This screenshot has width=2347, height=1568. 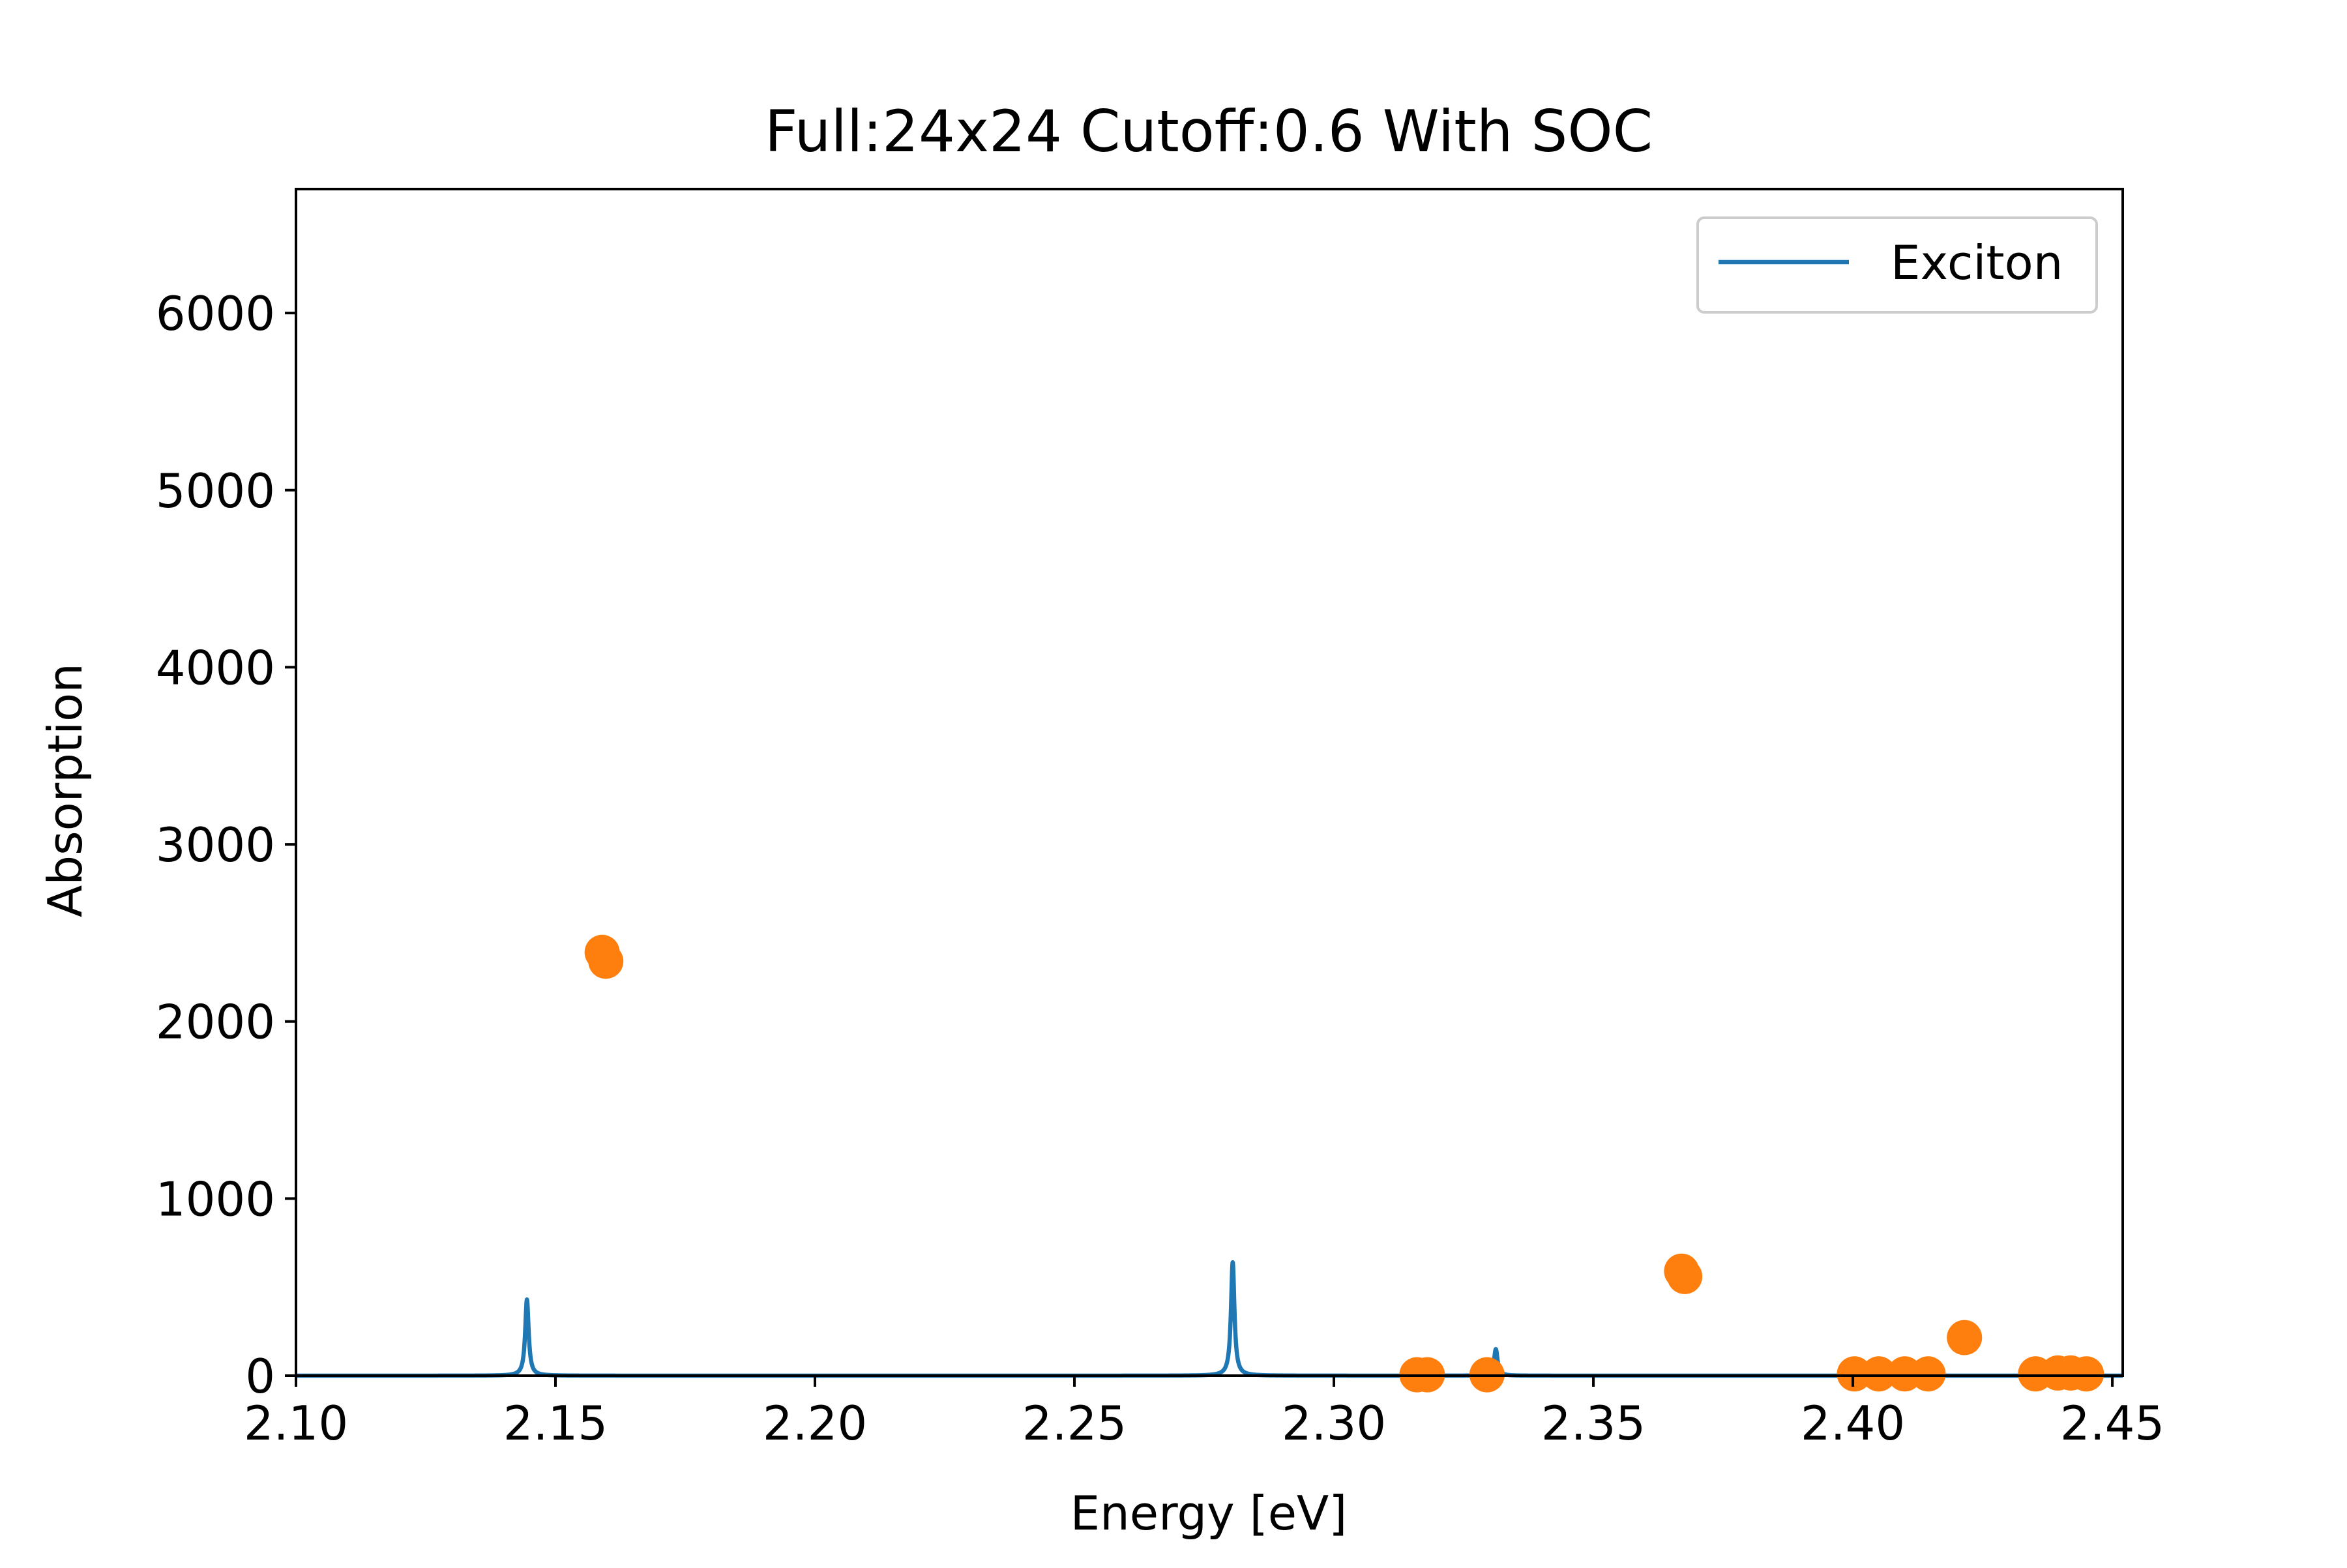 I want to click on x-tick-label: 2.10, so click(x=296, y=1424).